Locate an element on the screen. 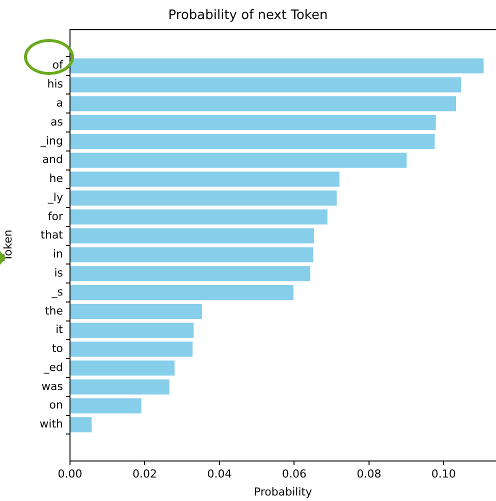 The height and width of the screenshot is (501, 496). y-tick-label: that is located at coordinates (52, 235).